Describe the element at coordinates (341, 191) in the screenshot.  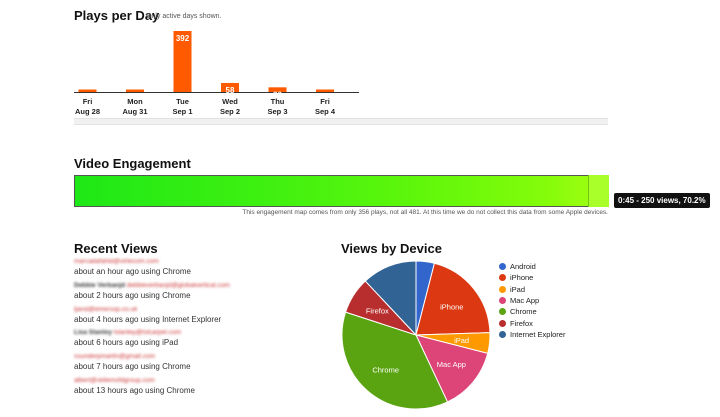
I see `engagement-heatmap` at that location.